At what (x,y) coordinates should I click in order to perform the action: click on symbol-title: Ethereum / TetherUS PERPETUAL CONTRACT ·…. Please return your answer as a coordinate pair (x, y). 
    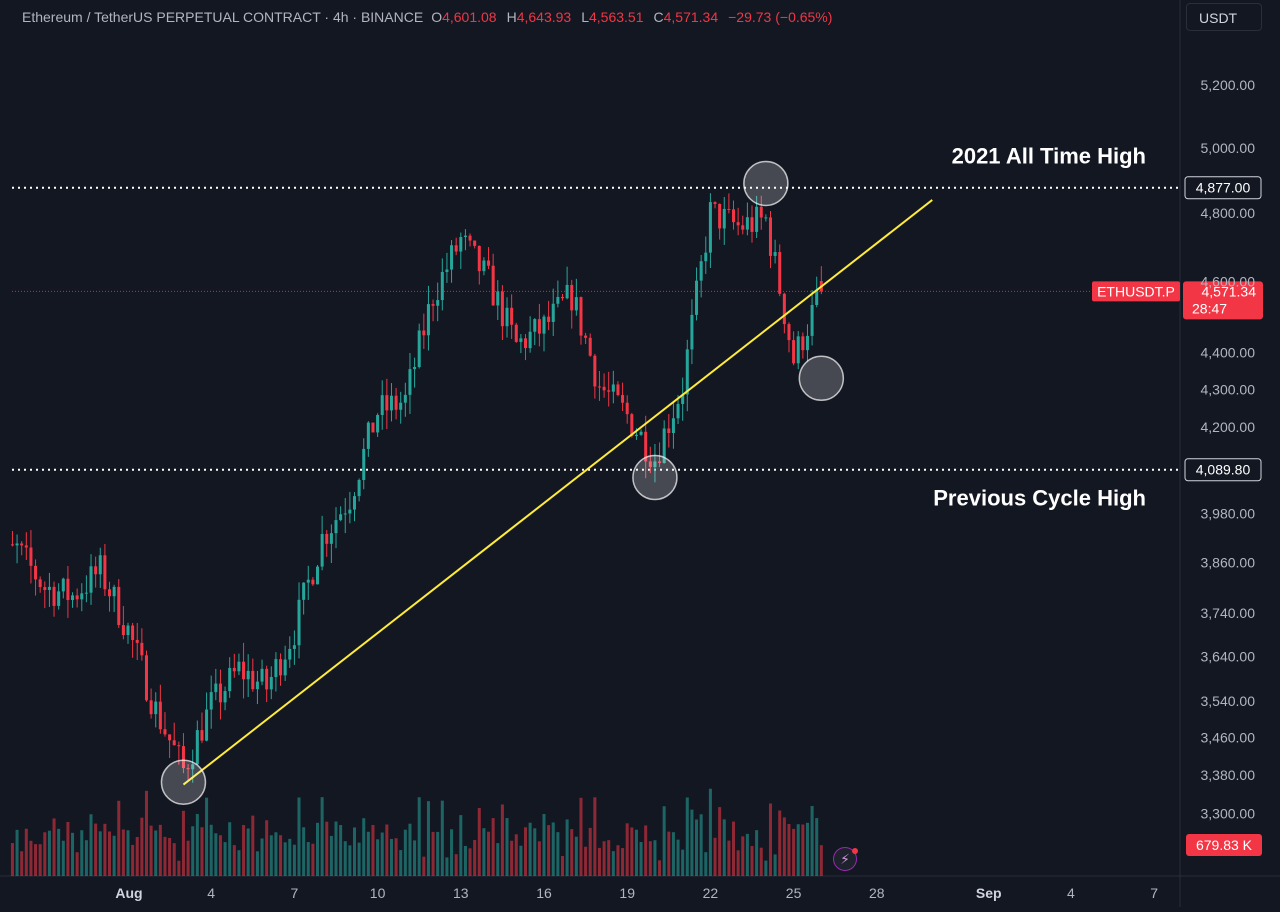
    Looking at the image, I should click on (223, 17).